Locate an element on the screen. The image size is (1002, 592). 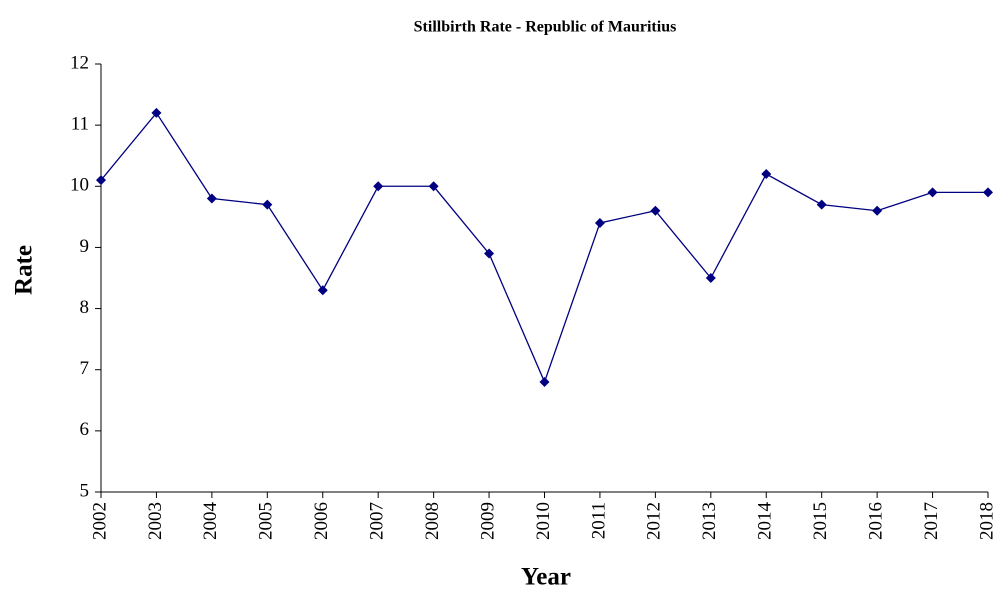
x-tick-label: 2003 is located at coordinates (155, 521).